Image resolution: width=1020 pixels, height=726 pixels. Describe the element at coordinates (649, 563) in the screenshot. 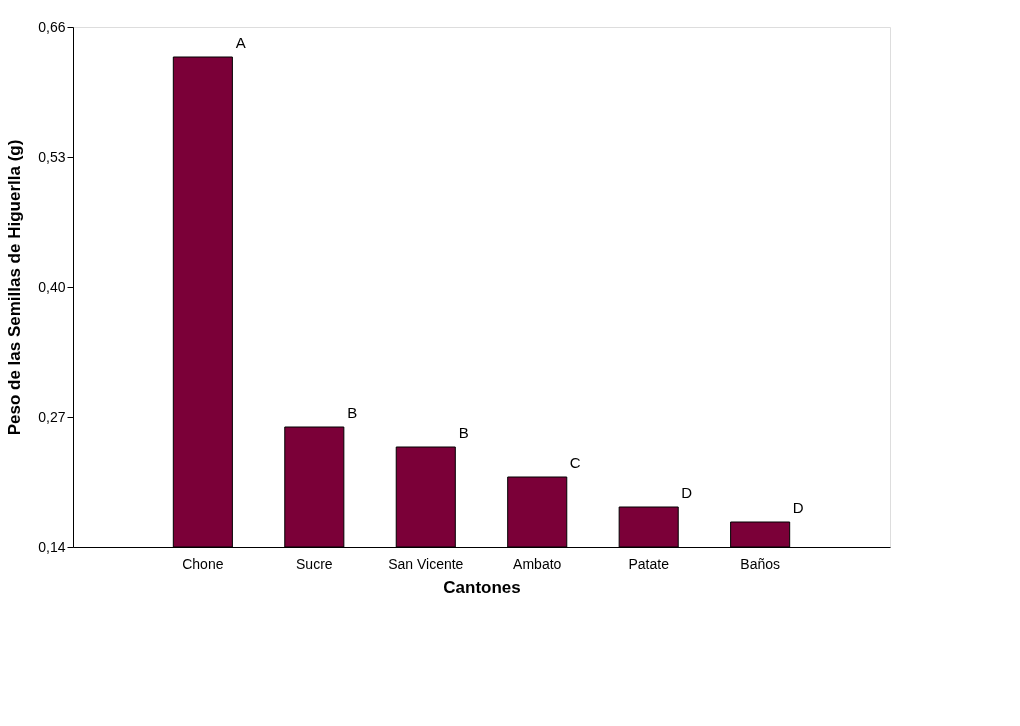

I see `x-tick-label: Patate` at that location.